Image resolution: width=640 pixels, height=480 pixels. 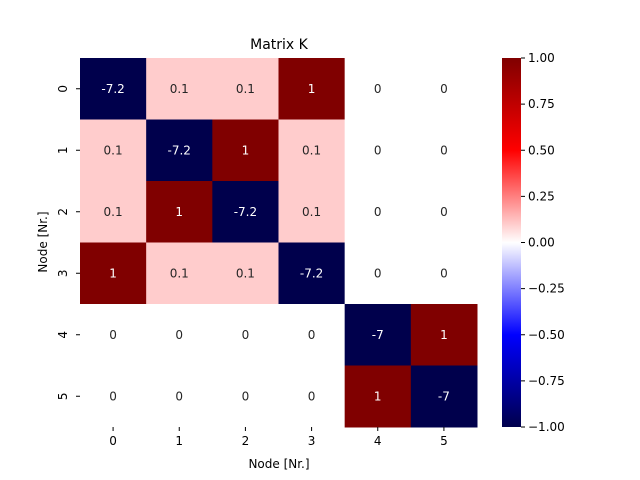 What do you see at coordinates (546, 381) in the screenshot?
I see `colorbar-tick-label: −0.75` at bounding box center [546, 381].